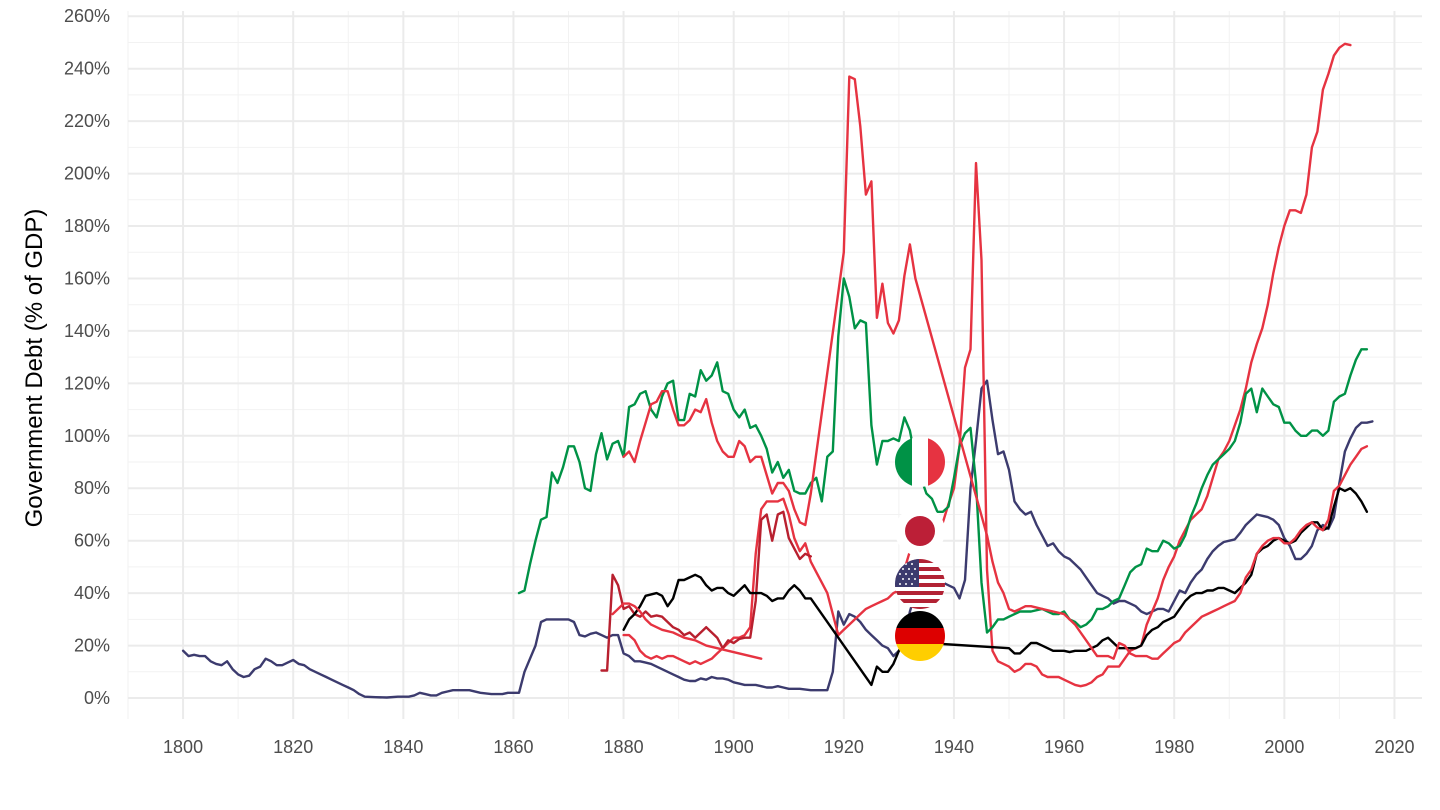  Describe the element at coordinates (92, 541) in the screenshot. I see `y-tick-label: 60%` at that location.